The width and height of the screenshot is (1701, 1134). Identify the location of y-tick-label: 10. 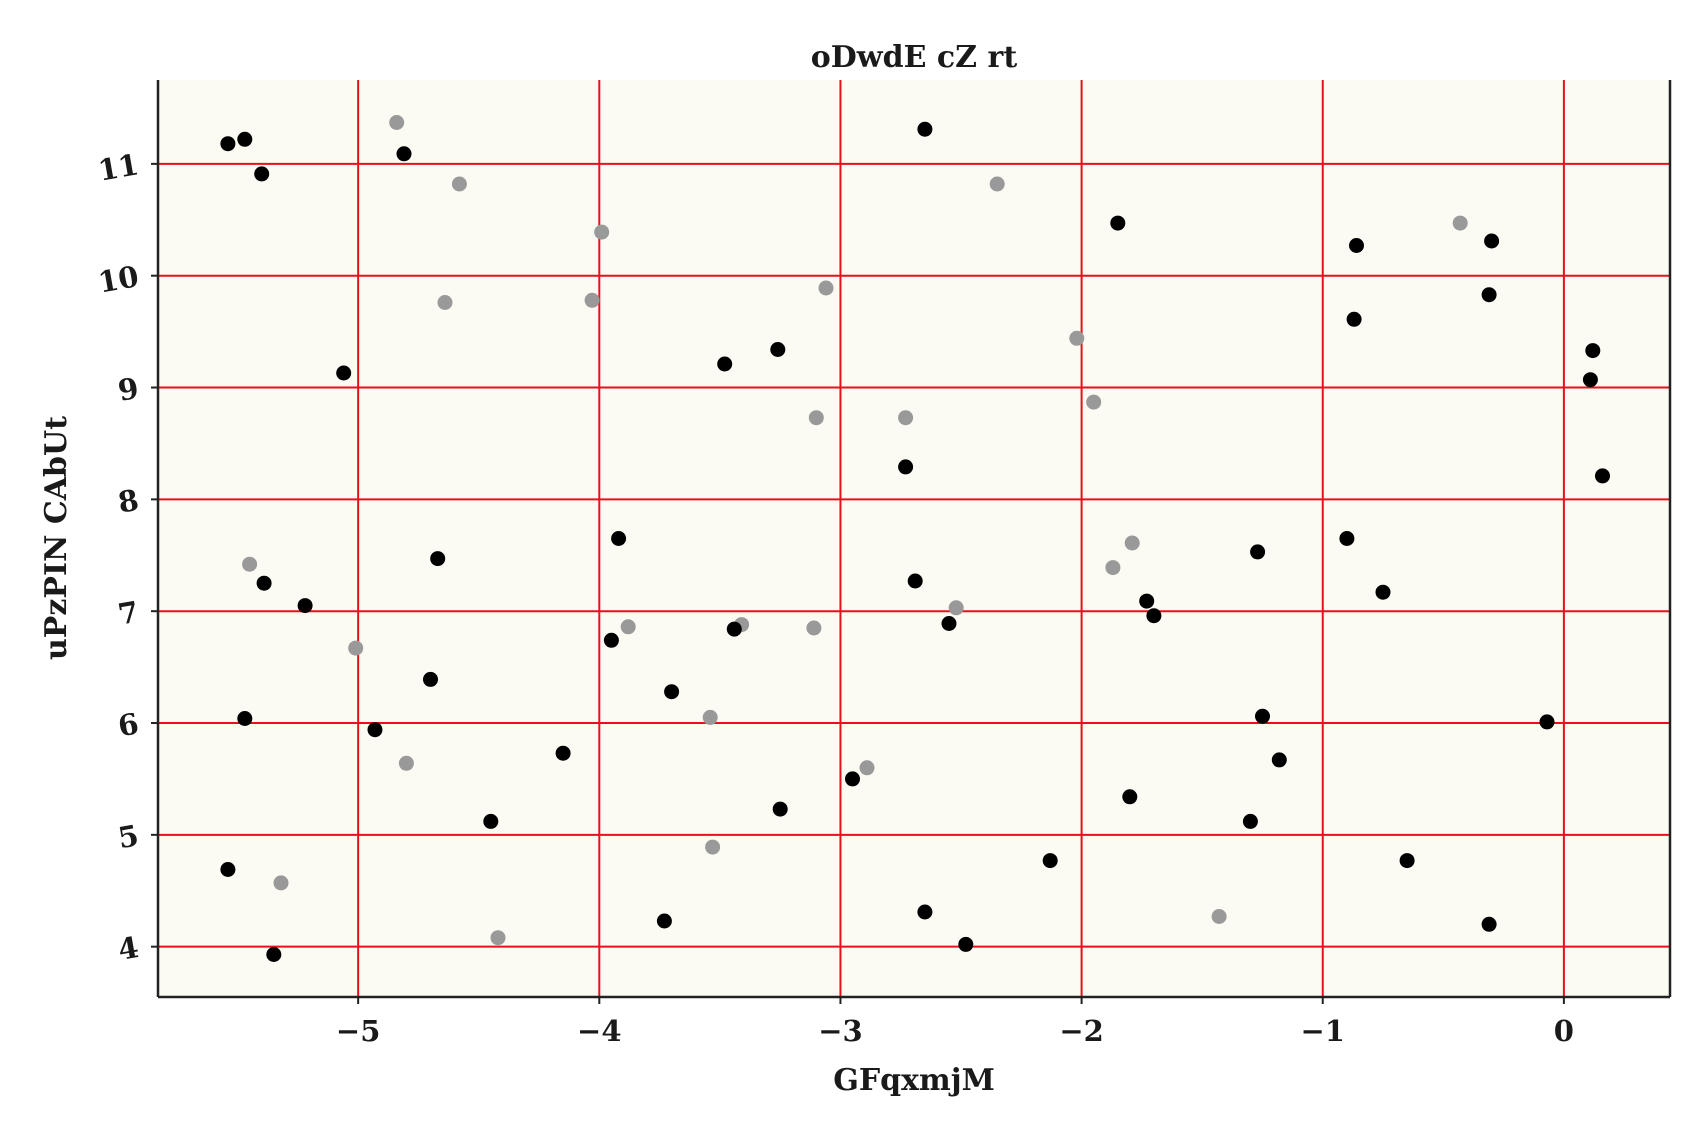
(119, 279).